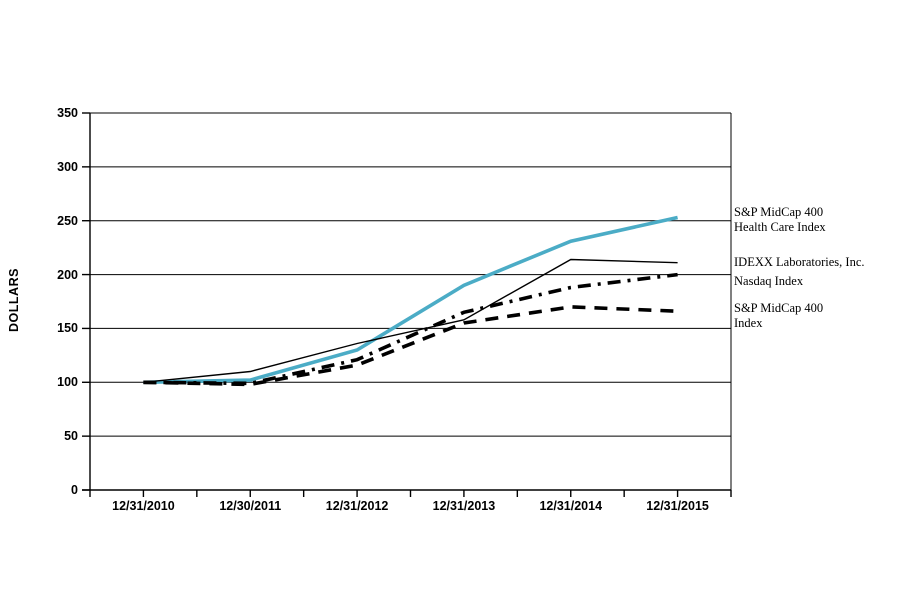 The height and width of the screenshot is (612, 899). What do you see at coordinates (67, 328) in the screenshot?
I see `y-tick-label-150: 150` at bounding box center [67, 328].